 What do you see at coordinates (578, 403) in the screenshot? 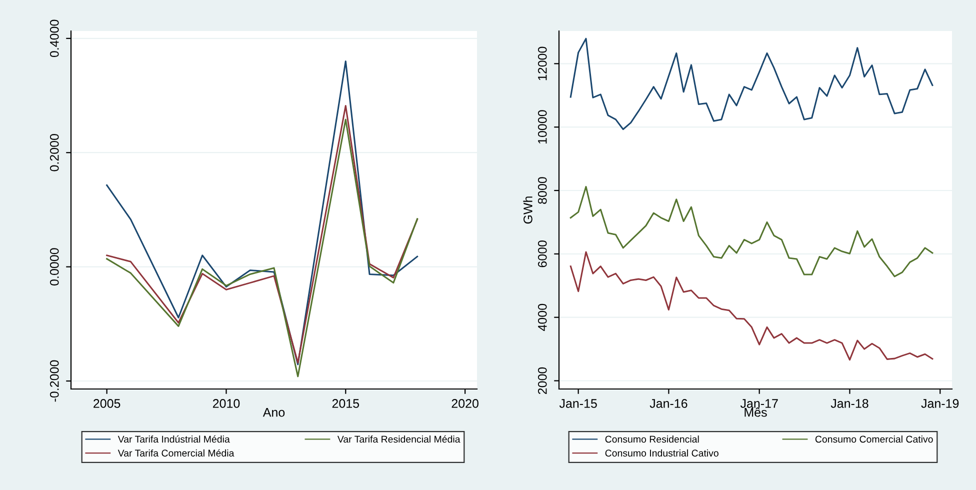
I see `x-tick-label: Jan-15` at bounding box center [578, 403].